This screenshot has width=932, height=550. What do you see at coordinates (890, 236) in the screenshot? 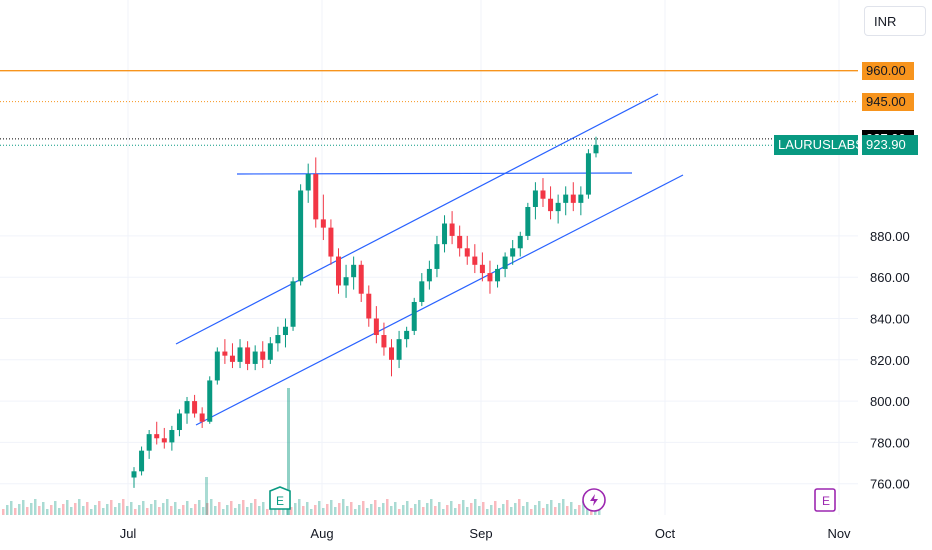
I see `y-tick-label: 880.00` at bounding box center [890, 236].